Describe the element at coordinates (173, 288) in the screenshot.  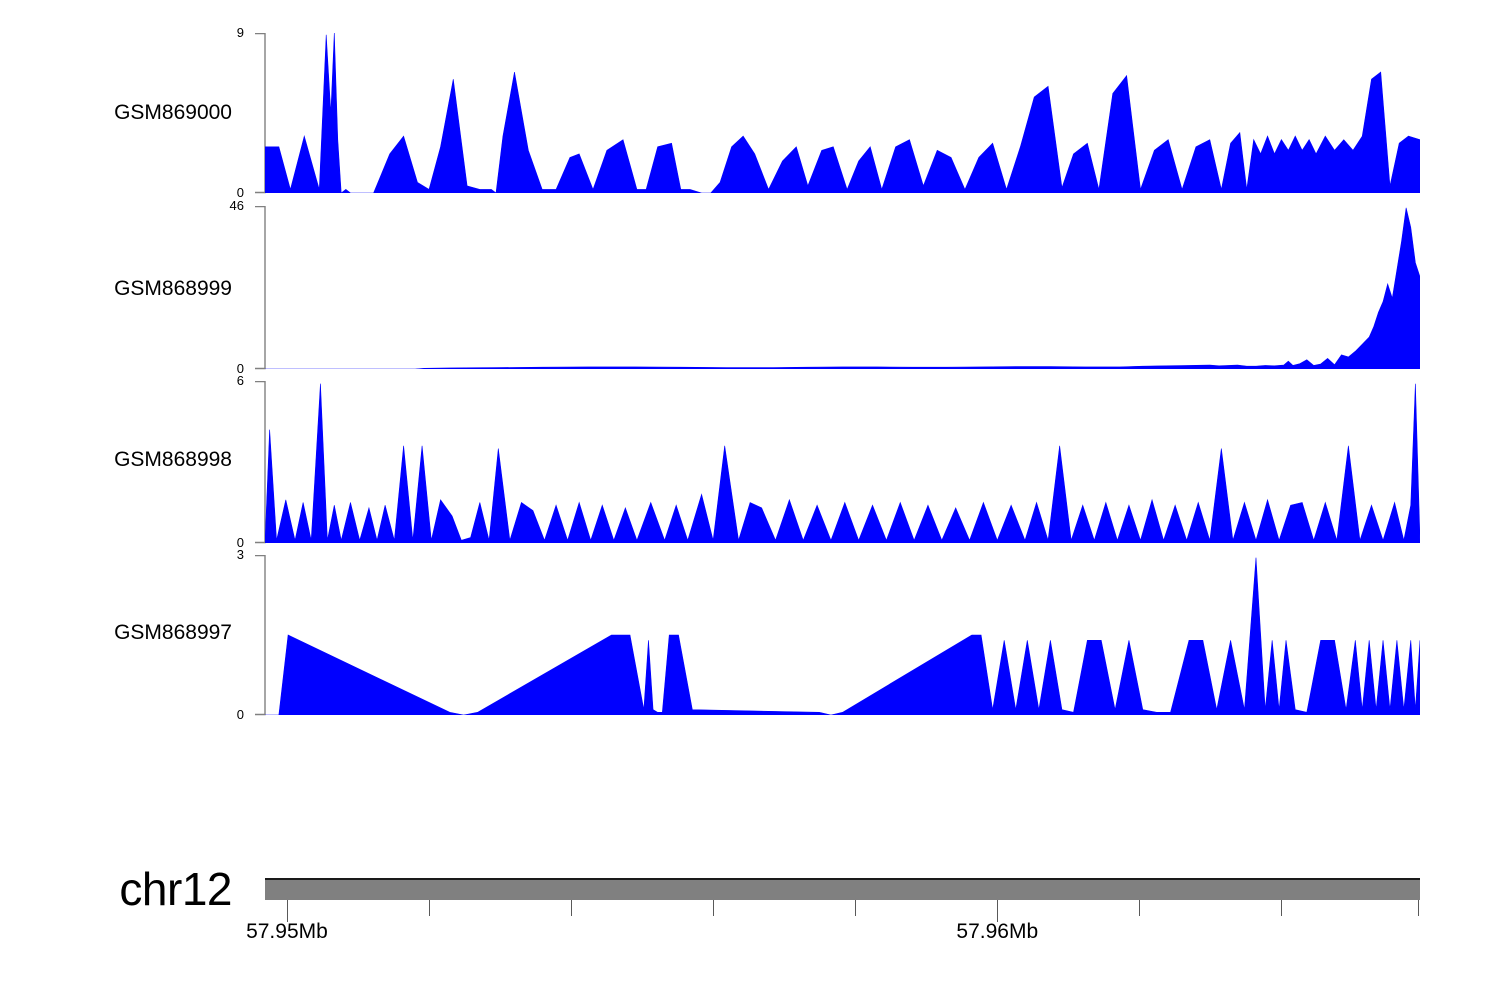
I see `track-label: GSM868999` at that location.